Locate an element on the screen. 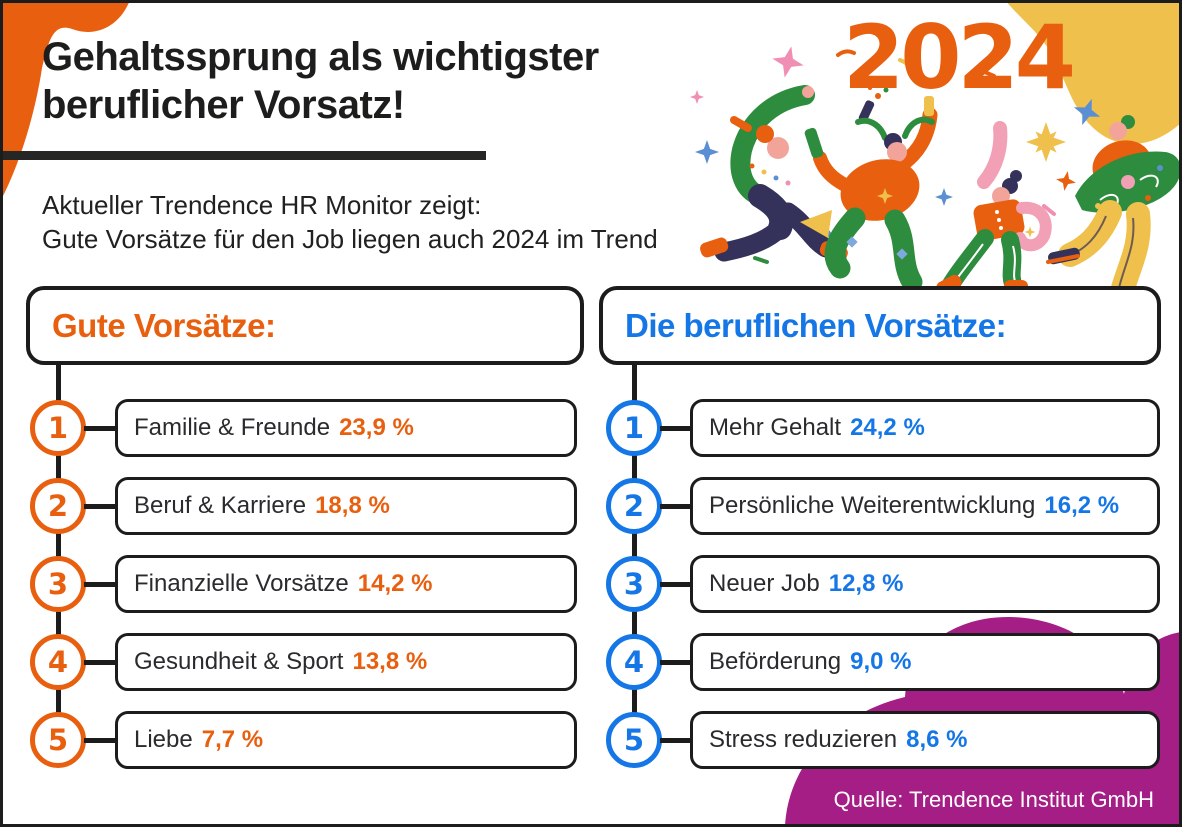 The width and height of the screenshot is (1182, 827). column-header-general: Gute Vorsätze: is located at coordinates (305, 325).